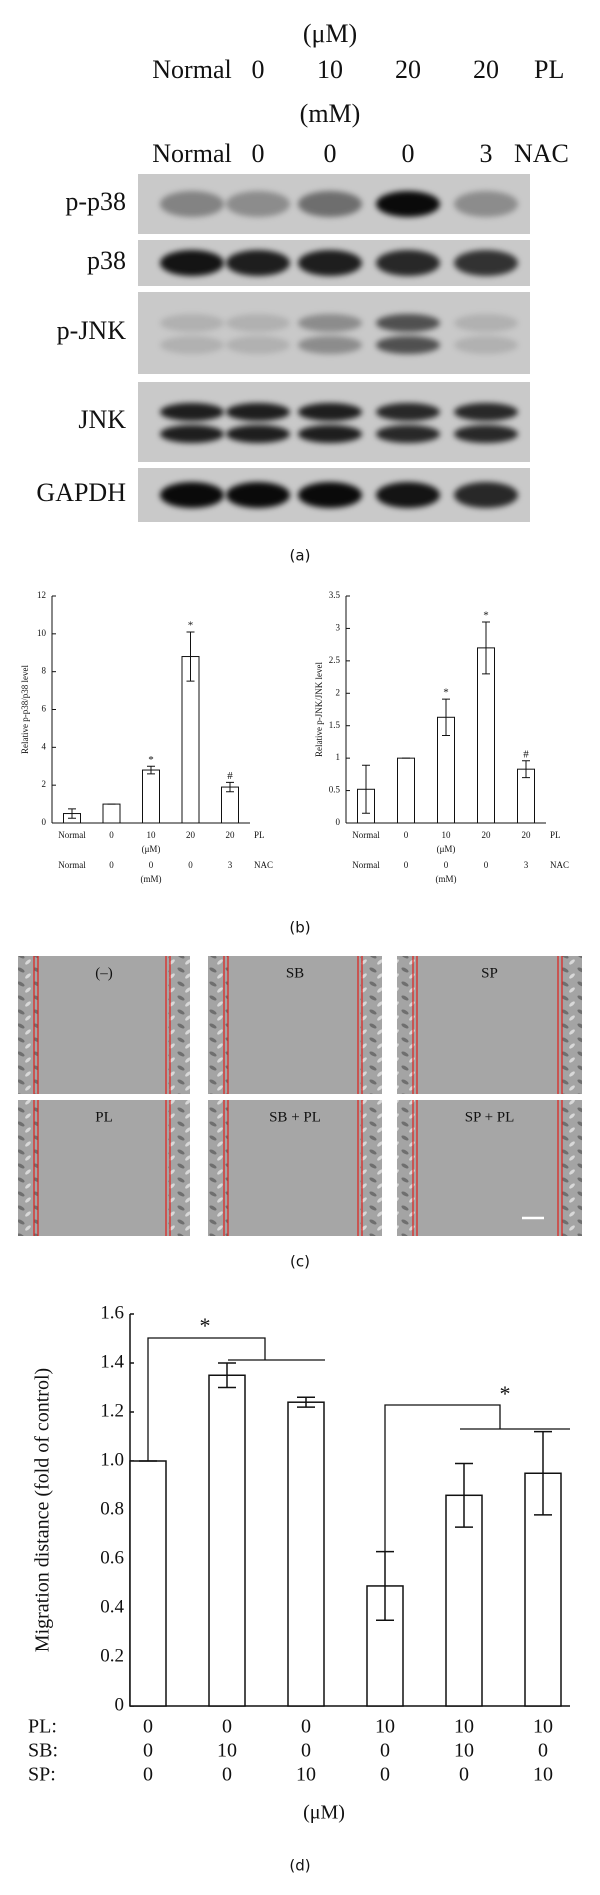 This screenshot has height=1895, width=600. I want to click on blot-strip, so click(334, 333).